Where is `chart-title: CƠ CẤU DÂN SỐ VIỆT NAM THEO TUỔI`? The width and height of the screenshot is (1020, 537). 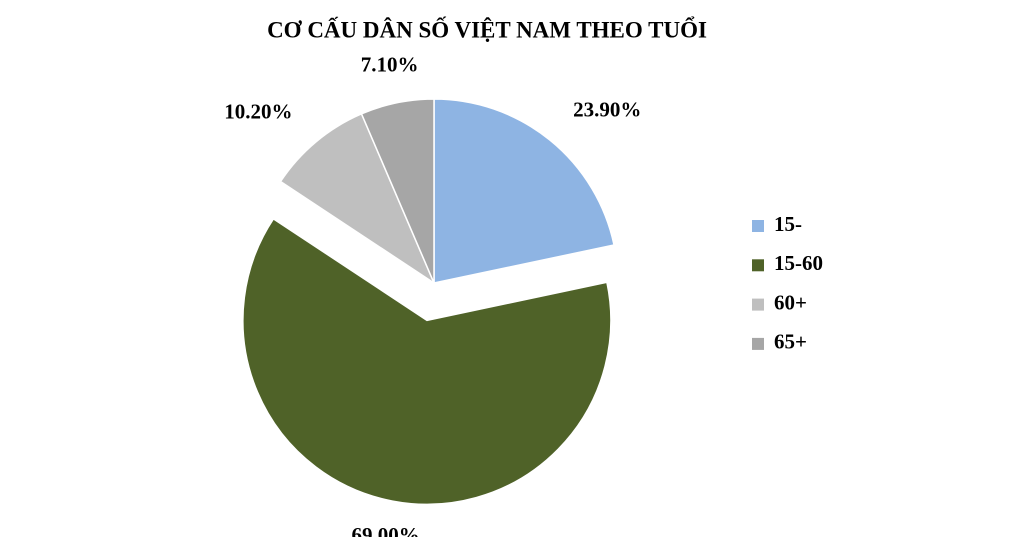 chart-title: CƠ CẤU DÂN SỐ VIỆT NAM THEO TUỔI is located at coordinates (487, 29).